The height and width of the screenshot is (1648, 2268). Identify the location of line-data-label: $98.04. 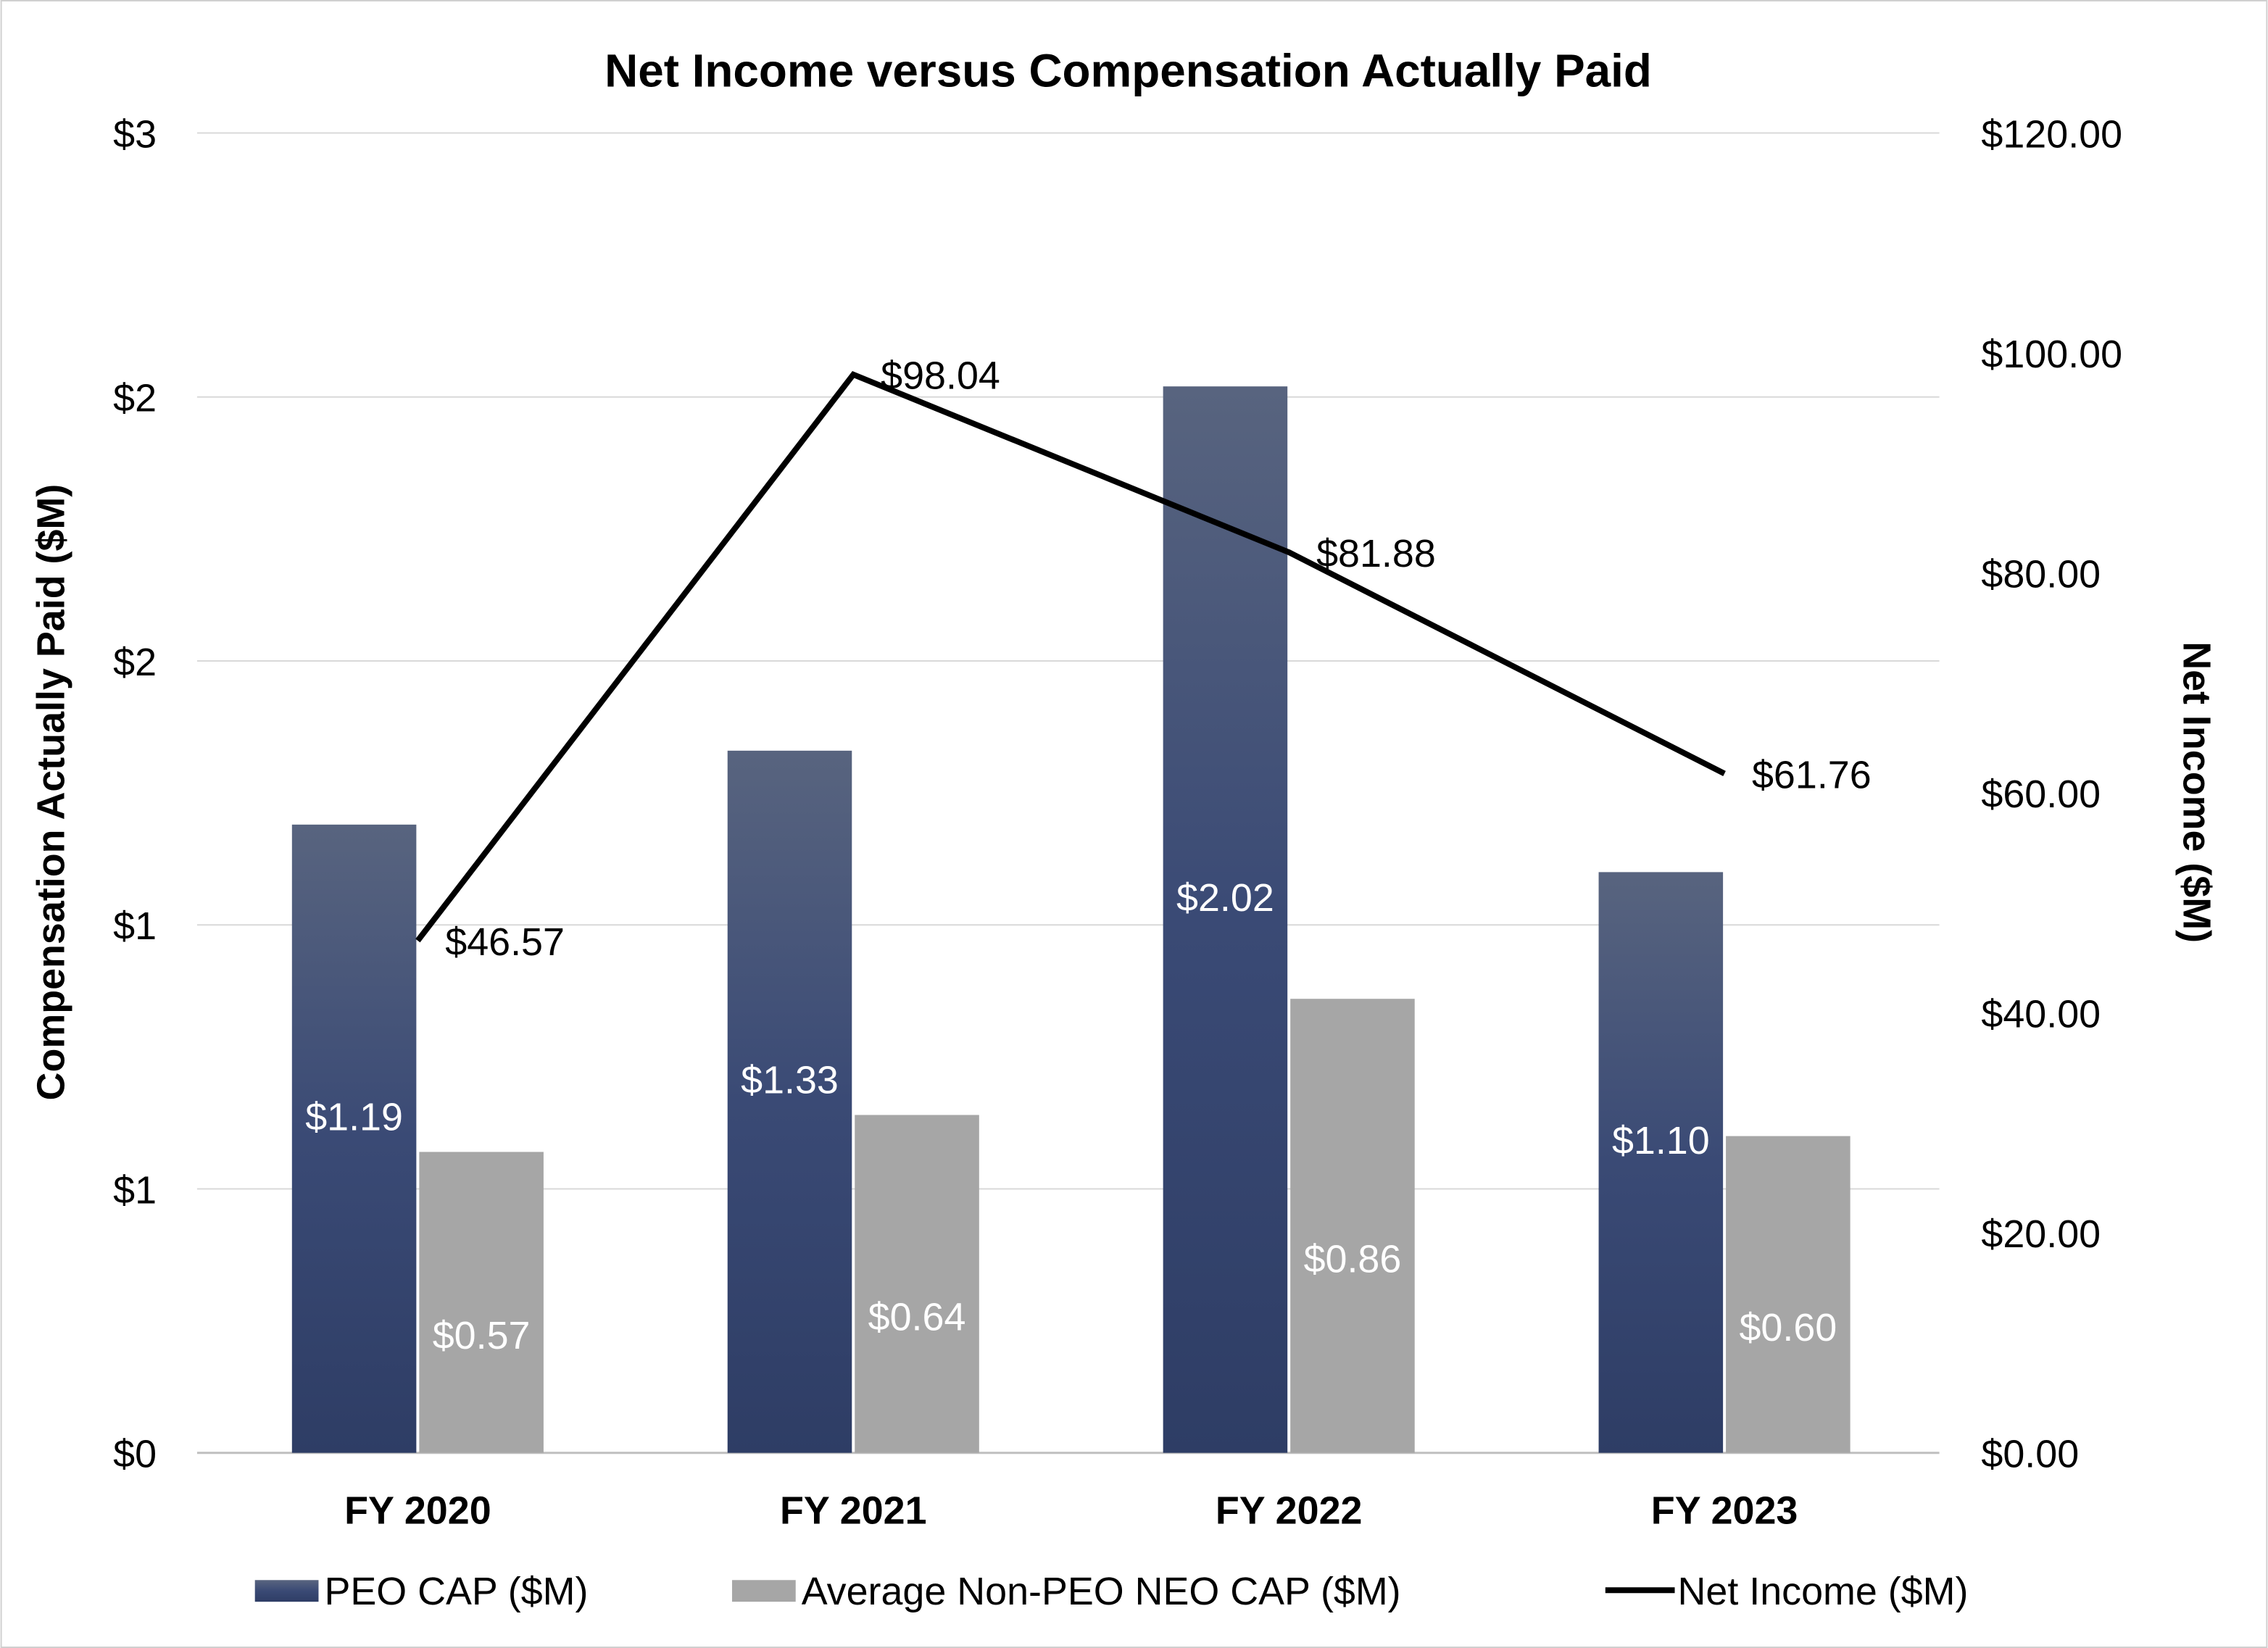
(940, 376).